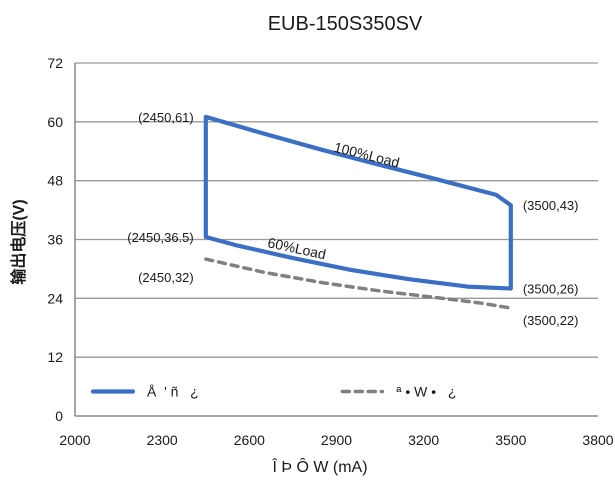 The height and width of the screenshot is (485, 615). What do you see at coordinates (319, 466) in the screenshot?
I see `x-axis-label: Î Þ Ô W (mA)` at bounding box center [319, 466].